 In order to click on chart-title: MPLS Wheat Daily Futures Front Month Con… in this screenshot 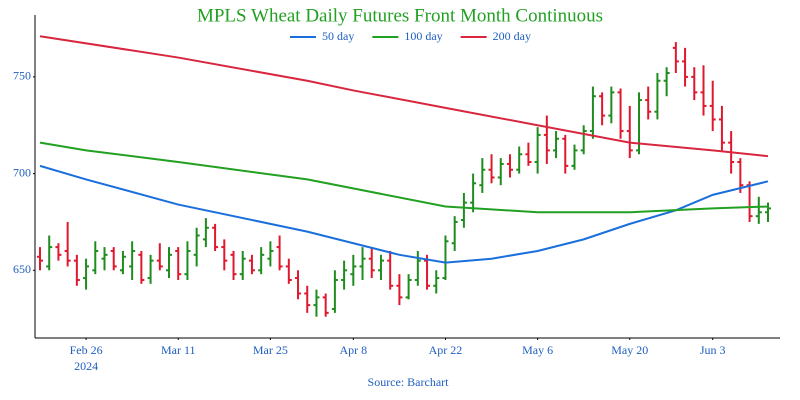, I will do `click(400, 15)`.